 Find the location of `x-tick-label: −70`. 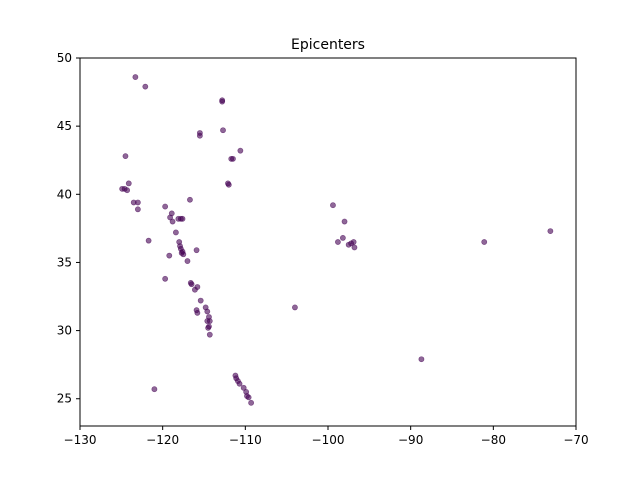

x-tick-label: −70 is located at coordinates (575, 440).